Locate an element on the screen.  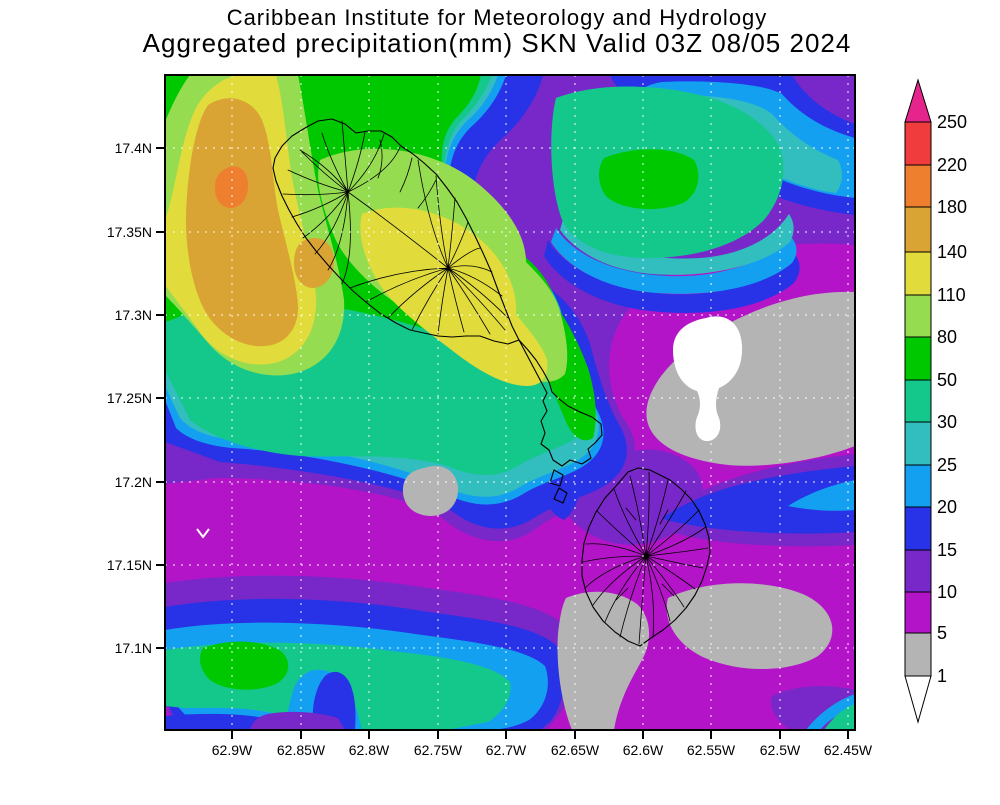
st-kitts-coastline is located at coordinates (396, 231).